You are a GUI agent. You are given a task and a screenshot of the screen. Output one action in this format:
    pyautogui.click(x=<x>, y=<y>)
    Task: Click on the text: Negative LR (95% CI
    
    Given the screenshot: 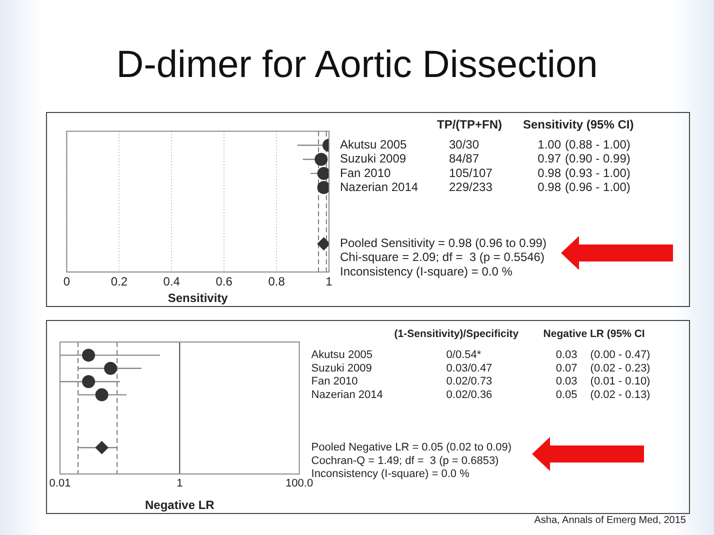 What is the action you would take?
    pyautogui.click(x=594, y=334)
    